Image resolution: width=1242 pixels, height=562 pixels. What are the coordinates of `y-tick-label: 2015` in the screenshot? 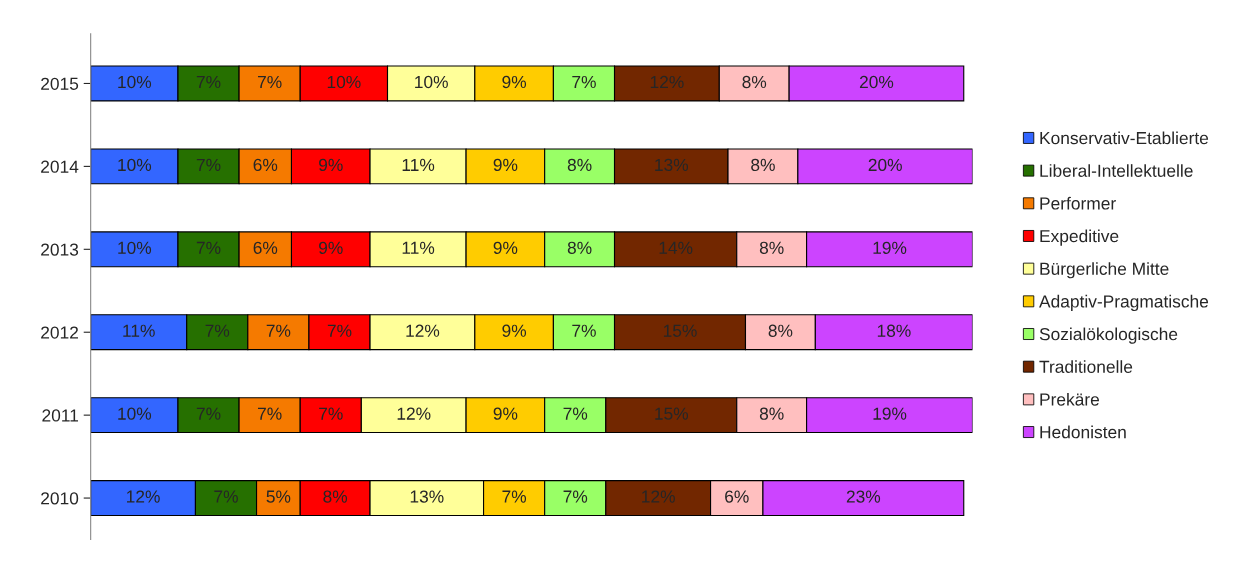 It's located at (60, 83).